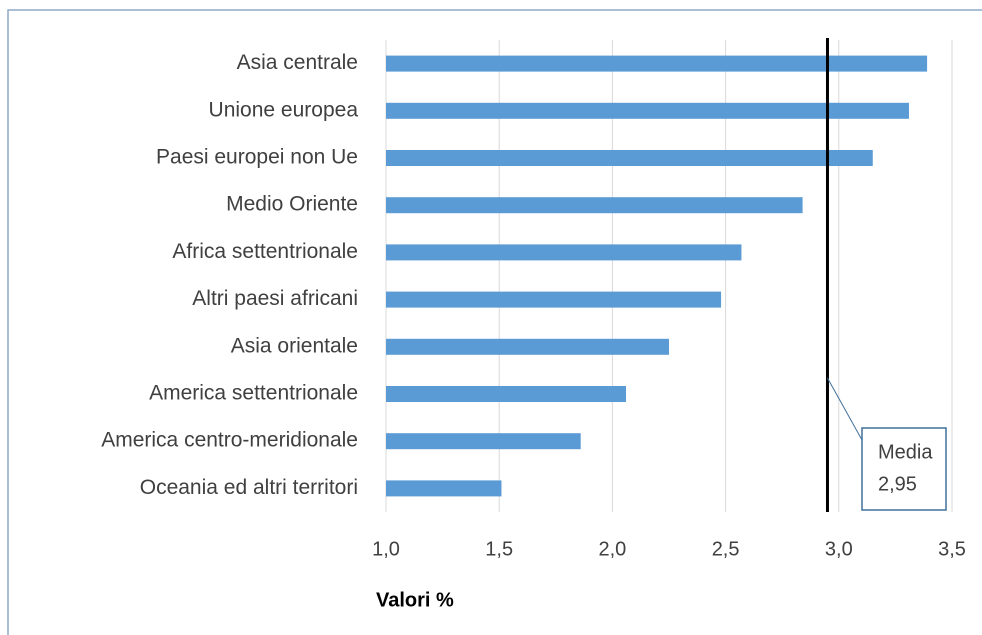 The width and height of the screenshot is (982, 635). Describe the element at coordinates (952, 549) in the screenshot. I see `x-tick-label: 3,5` at that location.